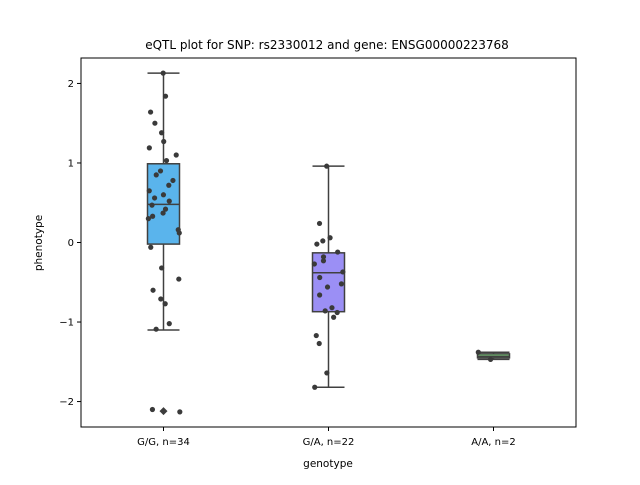 The image size is (640, 485). What do you see at coordinates (71, 163) in the screenshot?
I see `y-tick-label: 1` at bounding box center [71, 163].